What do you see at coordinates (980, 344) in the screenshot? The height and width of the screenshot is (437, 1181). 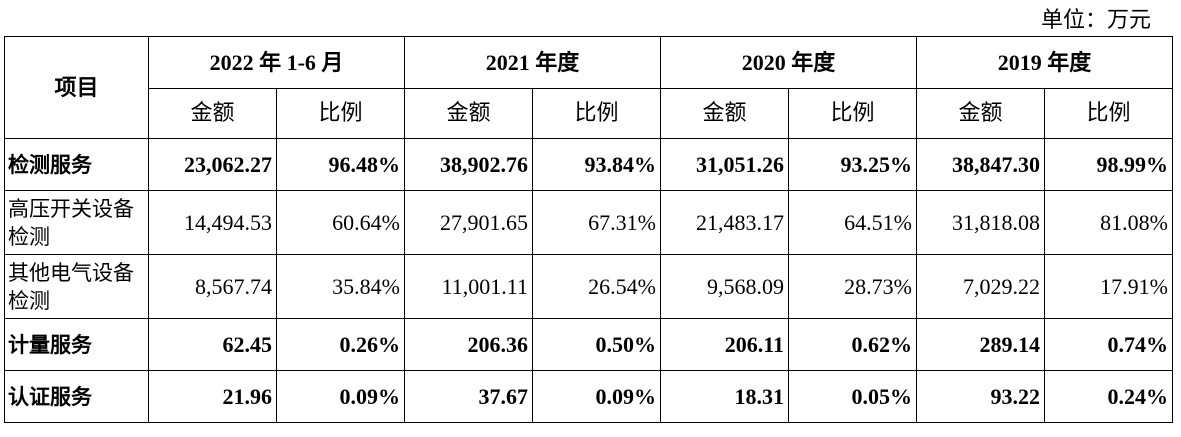 I see `amount-cell: 289.14` at bounding box center [980, 344].